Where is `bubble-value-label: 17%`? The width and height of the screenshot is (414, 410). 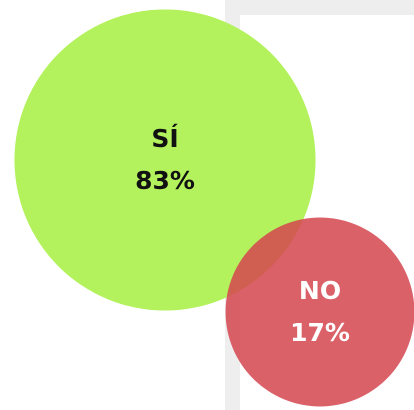 bubble-value-label: 17% is located at coordinates (320, 332).